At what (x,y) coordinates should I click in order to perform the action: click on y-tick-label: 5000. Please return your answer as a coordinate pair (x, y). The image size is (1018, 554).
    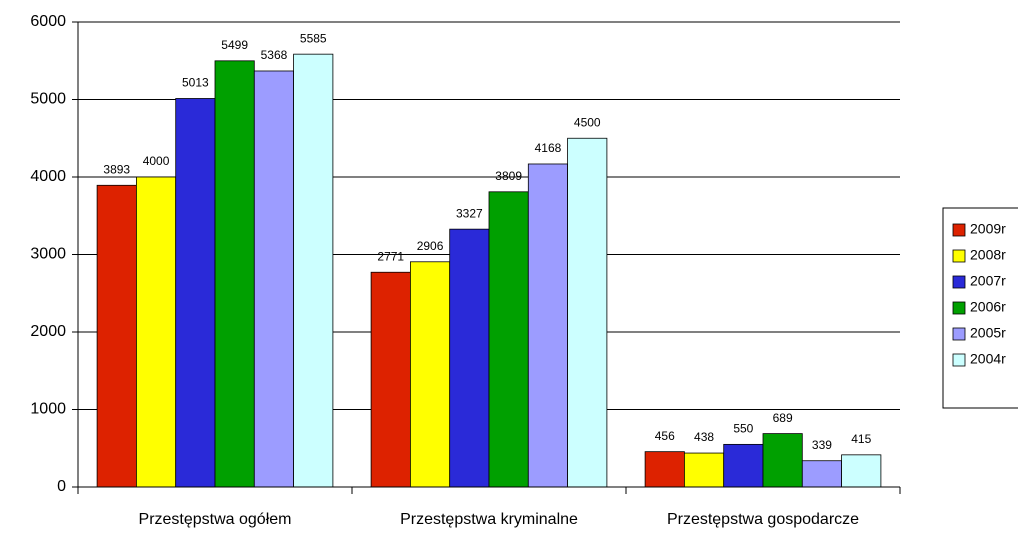
    Looking at the image, I should click on (48, 99).